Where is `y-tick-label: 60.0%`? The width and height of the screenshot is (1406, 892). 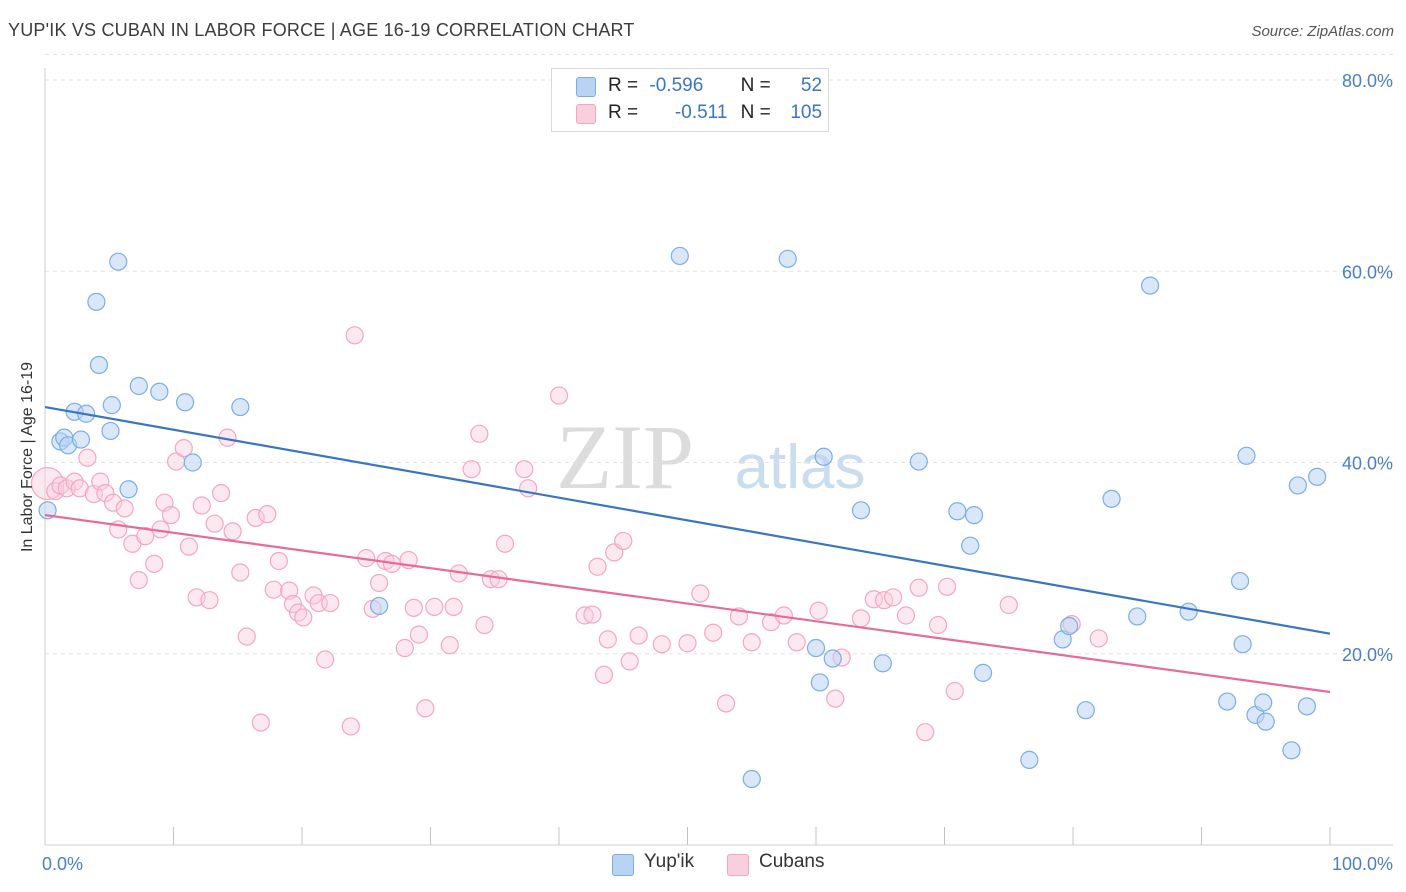
y-tick-label: 60.0% is located at coordinates (1367, 272).